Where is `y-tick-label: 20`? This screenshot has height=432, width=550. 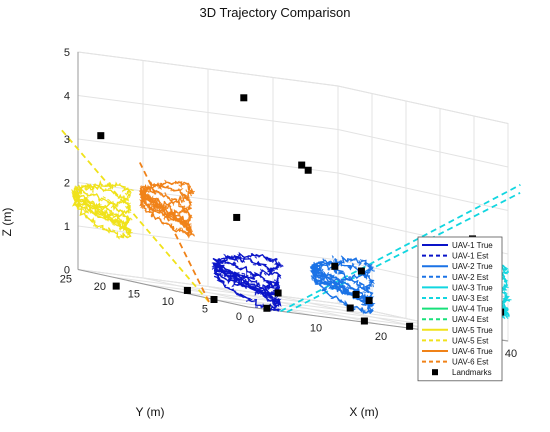 y-tick-label: 20 is located at coordinates (100, 287).